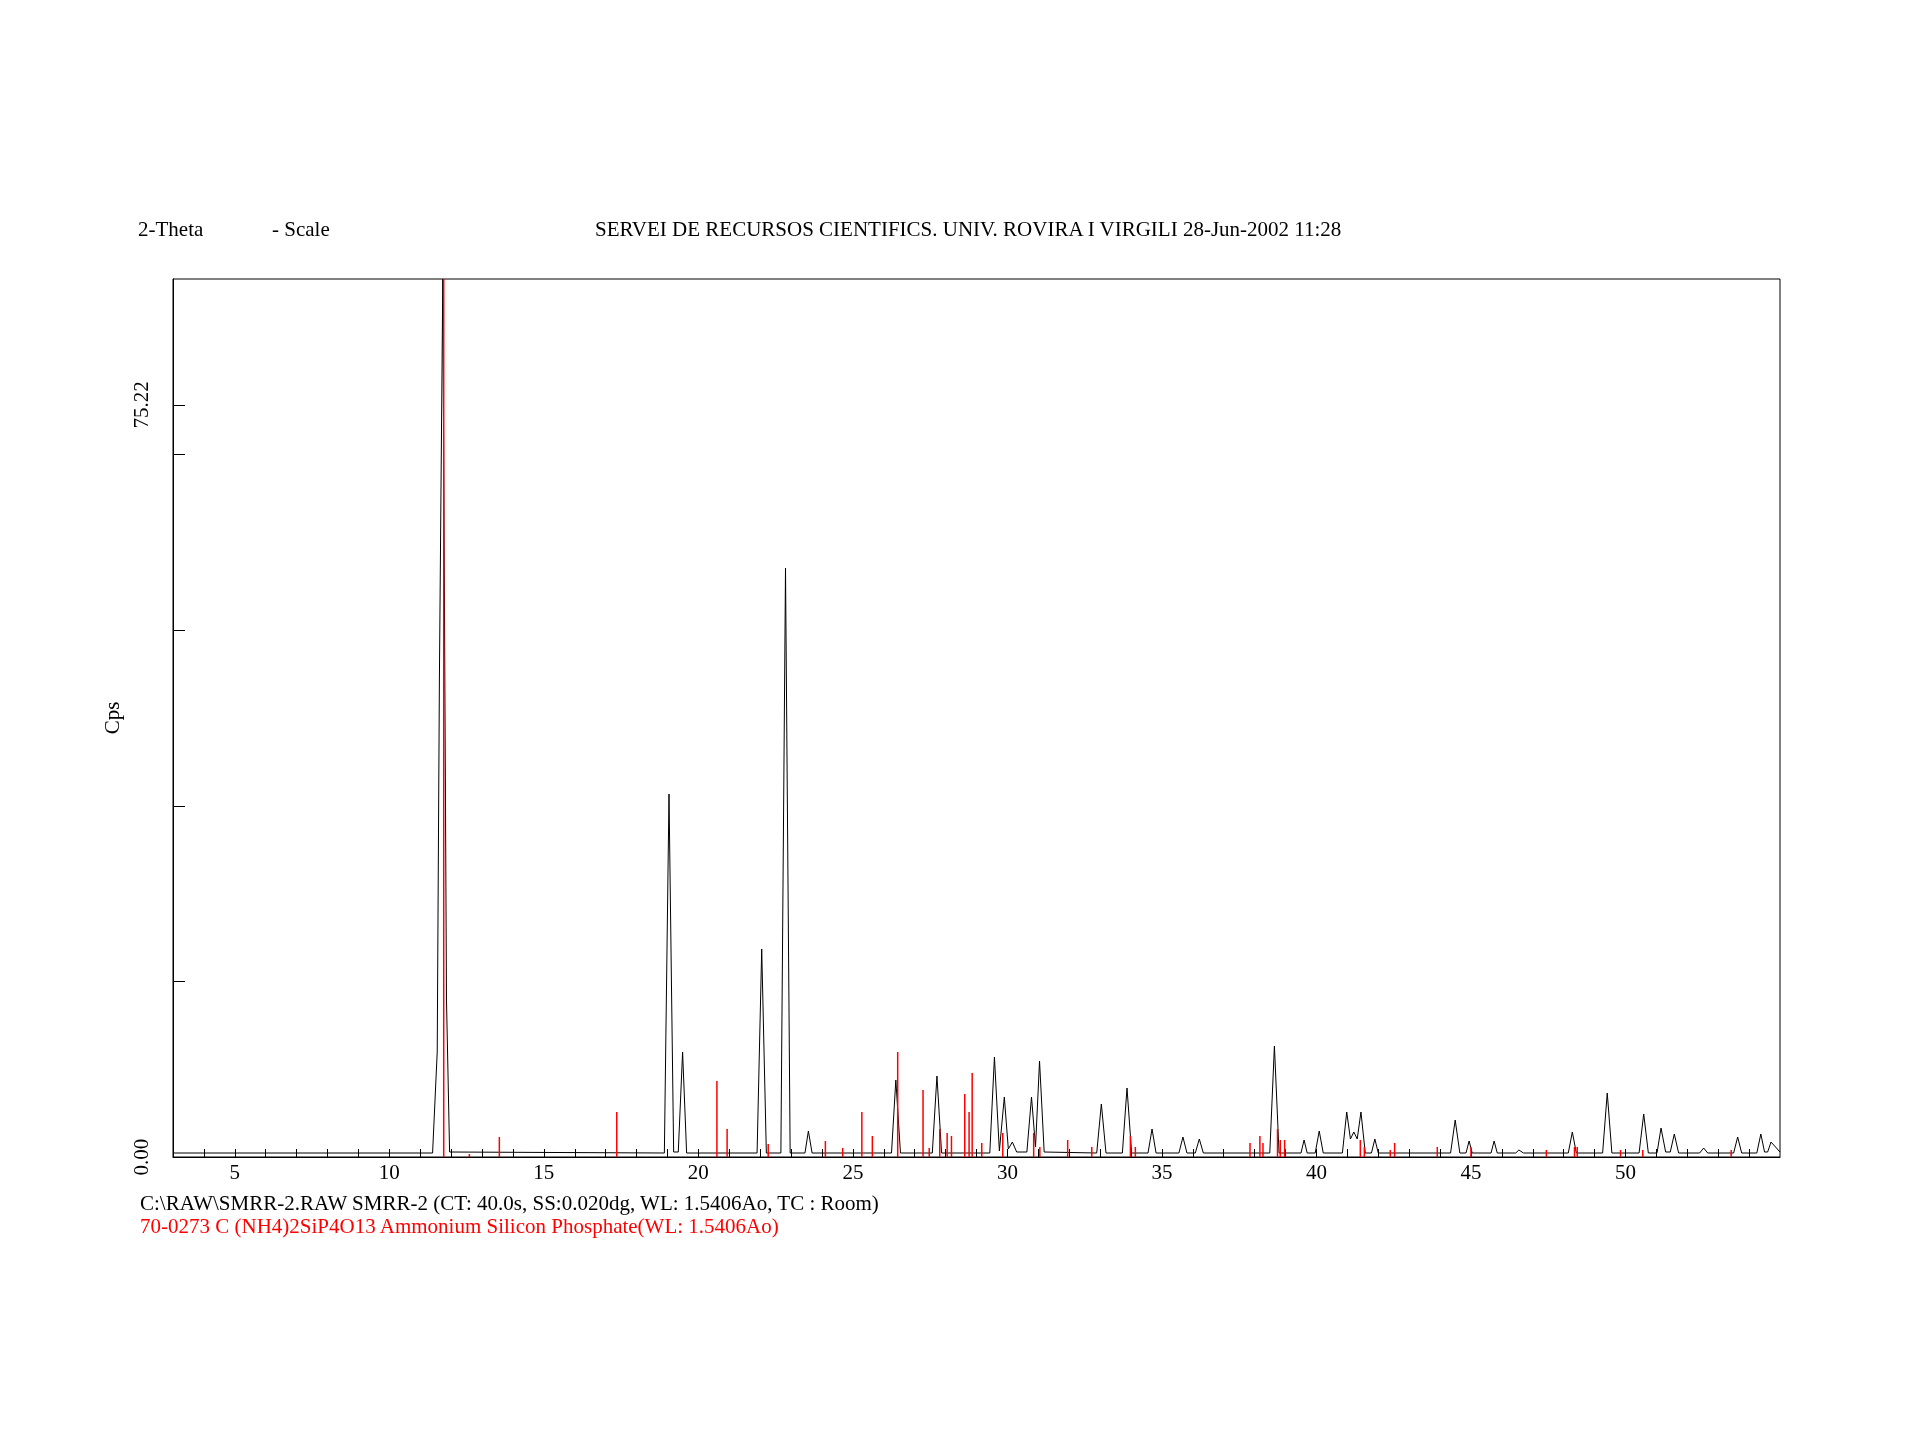  What do you see at coordinates (1007, 1171) in the screenshot?
I see `x-tick-label: 30` at bounding box center [1007, 1171].